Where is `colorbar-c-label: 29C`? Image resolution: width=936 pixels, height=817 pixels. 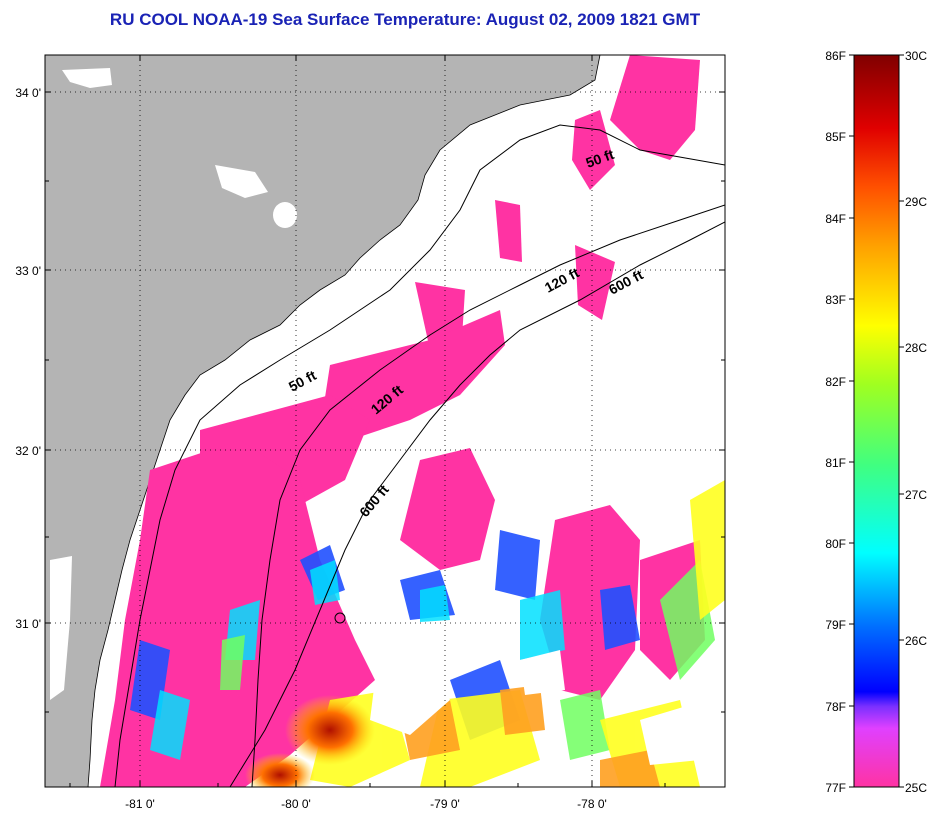
colorbar-c-label: 29C is located at coordinates (916, 202).